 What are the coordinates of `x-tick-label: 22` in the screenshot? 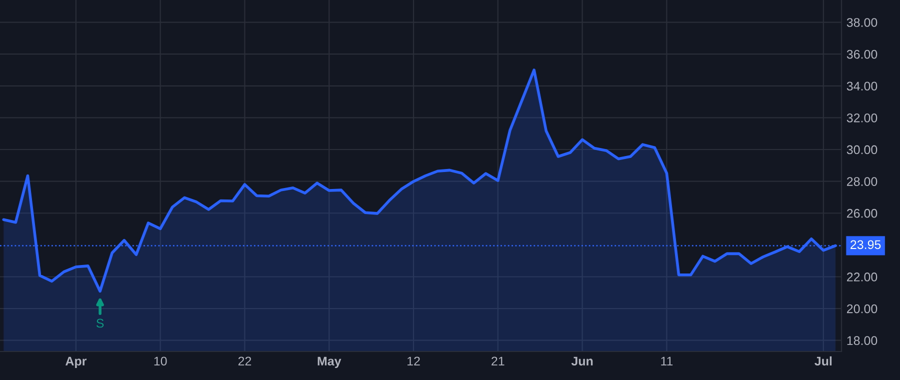 It's located at (245, 361).